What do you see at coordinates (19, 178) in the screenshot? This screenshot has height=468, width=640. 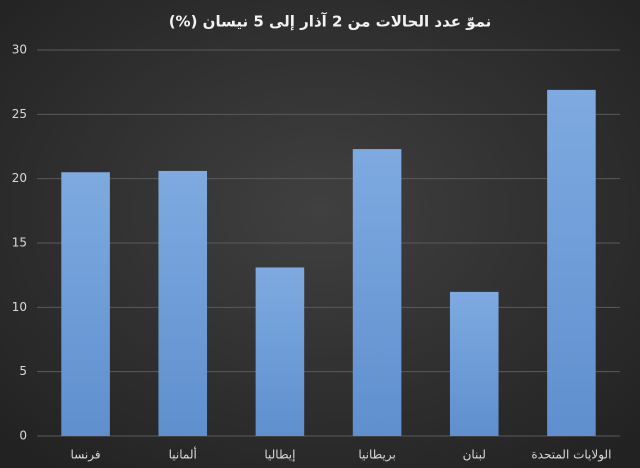 I see `y-tick-label: 20` at bounding box center [19, 178].